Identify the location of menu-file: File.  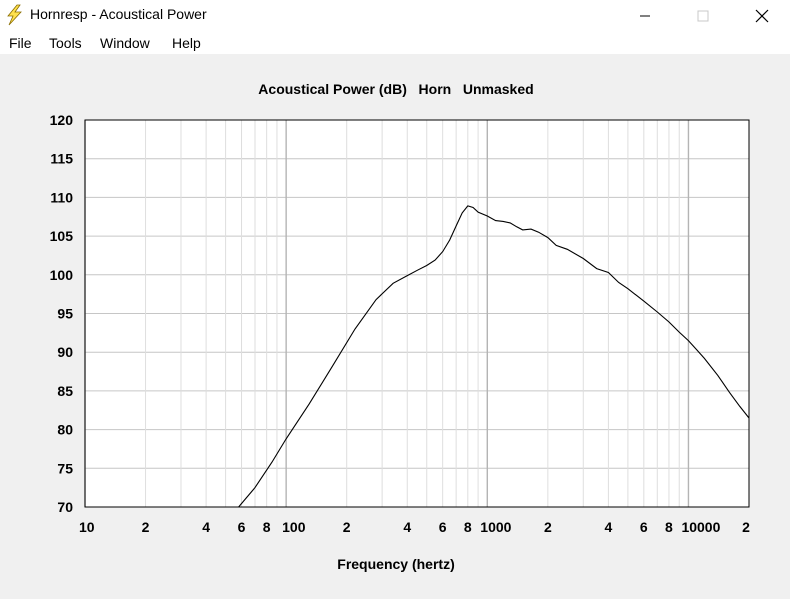
(20, 43).